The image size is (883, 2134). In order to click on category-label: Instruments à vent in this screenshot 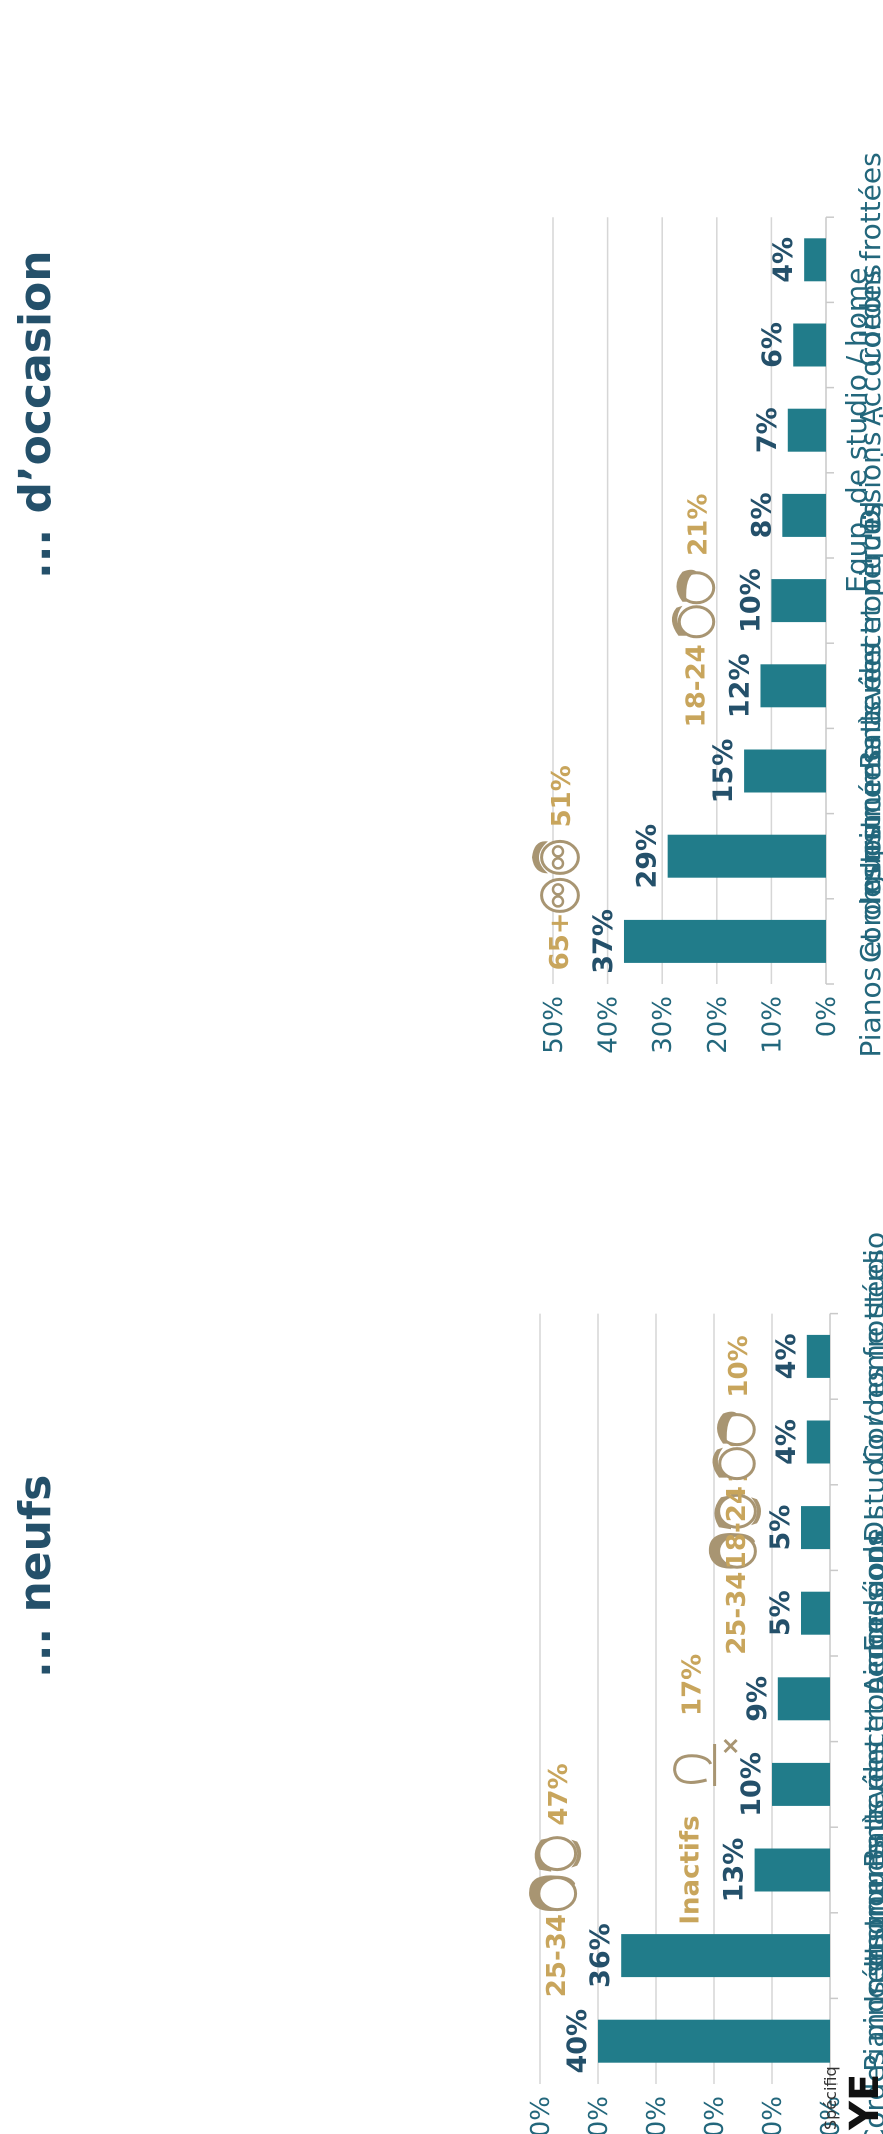, I will do `click(870, 1870)`.